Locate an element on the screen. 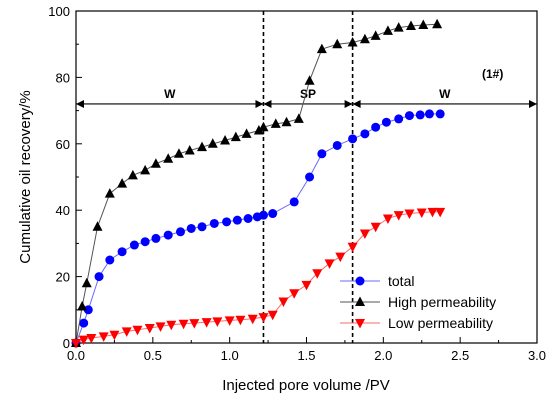 Image resolution: width=550 pixels, height=404 pixels. y-tick-label: 0 is located at coordinates (66, 343).